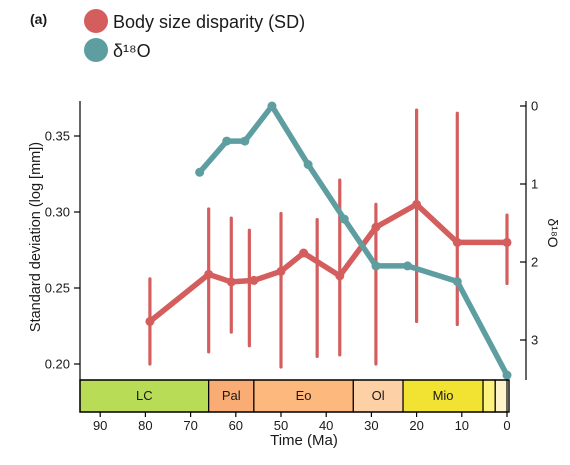 Image resolution: width=570 pixels, height=465 pixels. What do you see at coordinates (378, 395) in the screenshot?
I see `epoch-label: Ol` at bounding box center [378, 395].